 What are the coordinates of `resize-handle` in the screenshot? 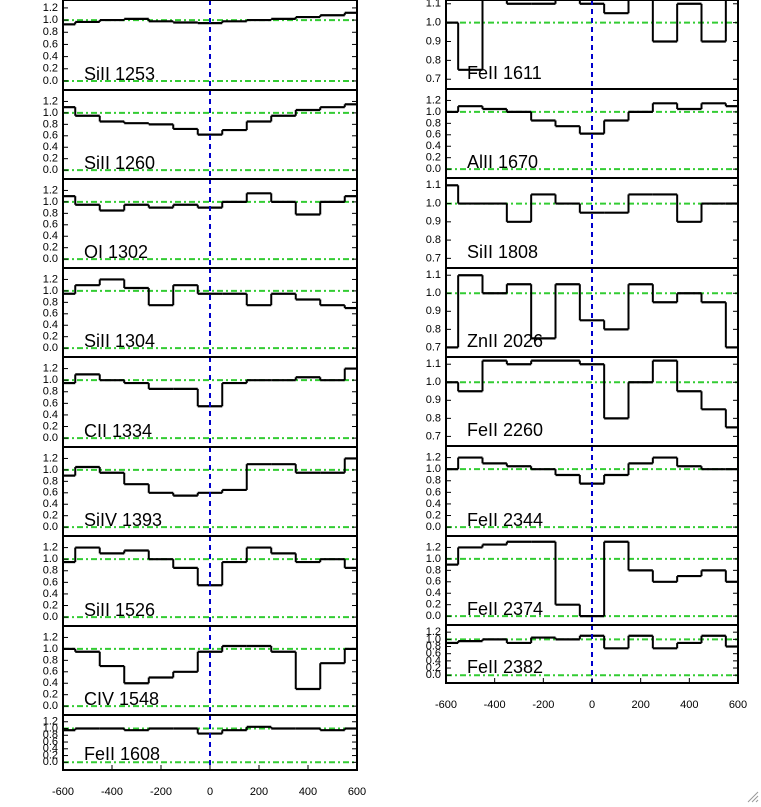 It's located at (753, 797).